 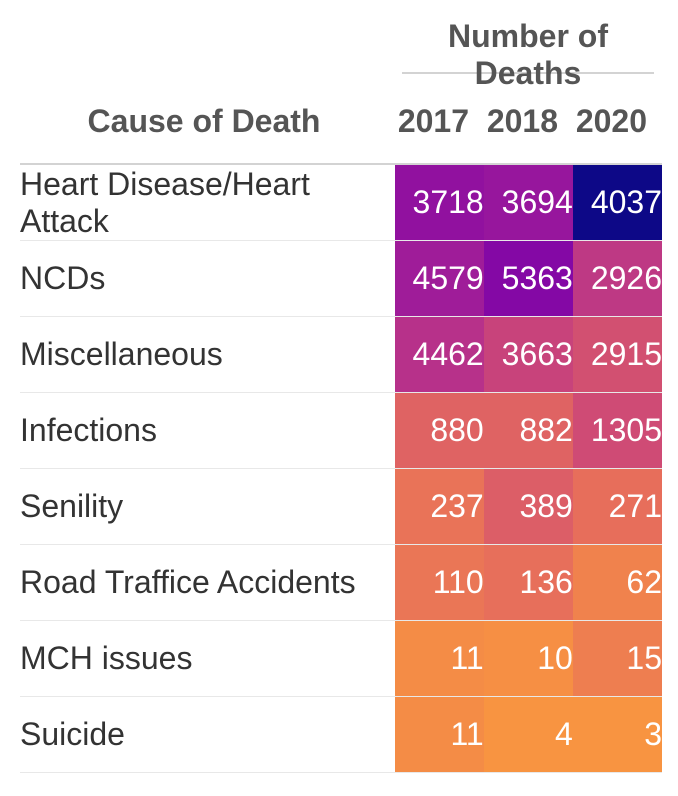 What do you see at coordinates (617, 430) in the screenshot?
I see `value-cell-2020: 1305` at bounding box center [617, 430].